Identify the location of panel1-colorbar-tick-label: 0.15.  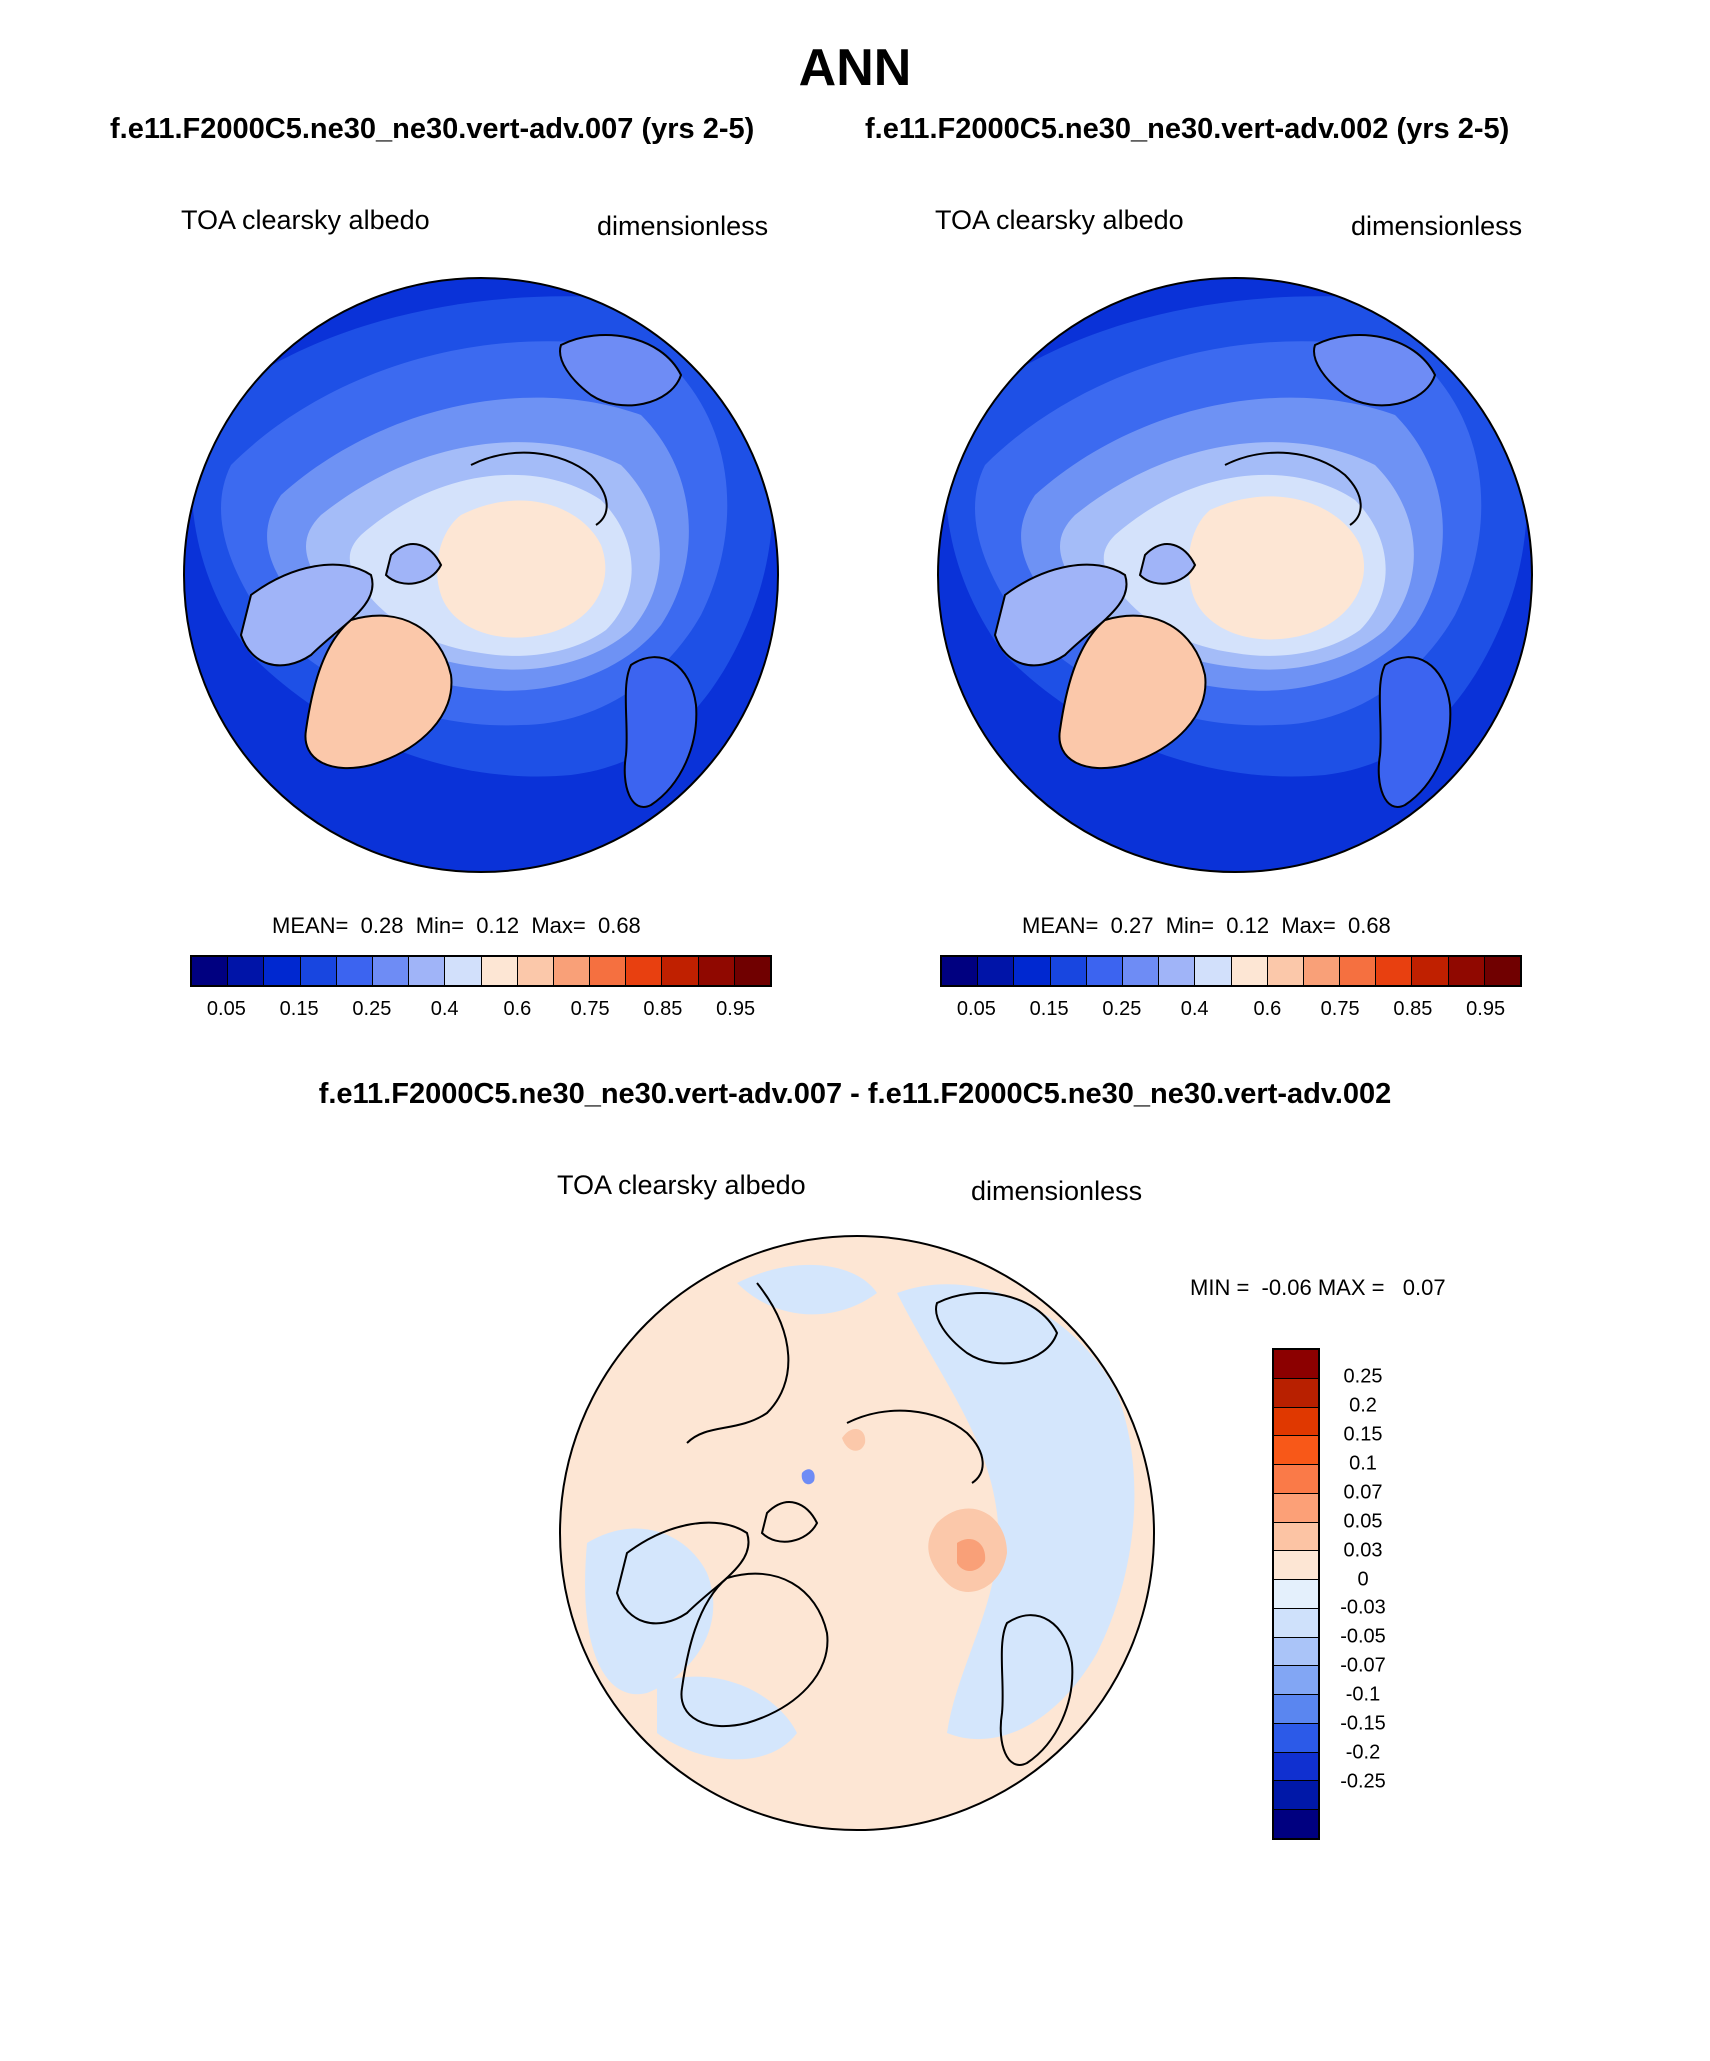
(299, 1009).